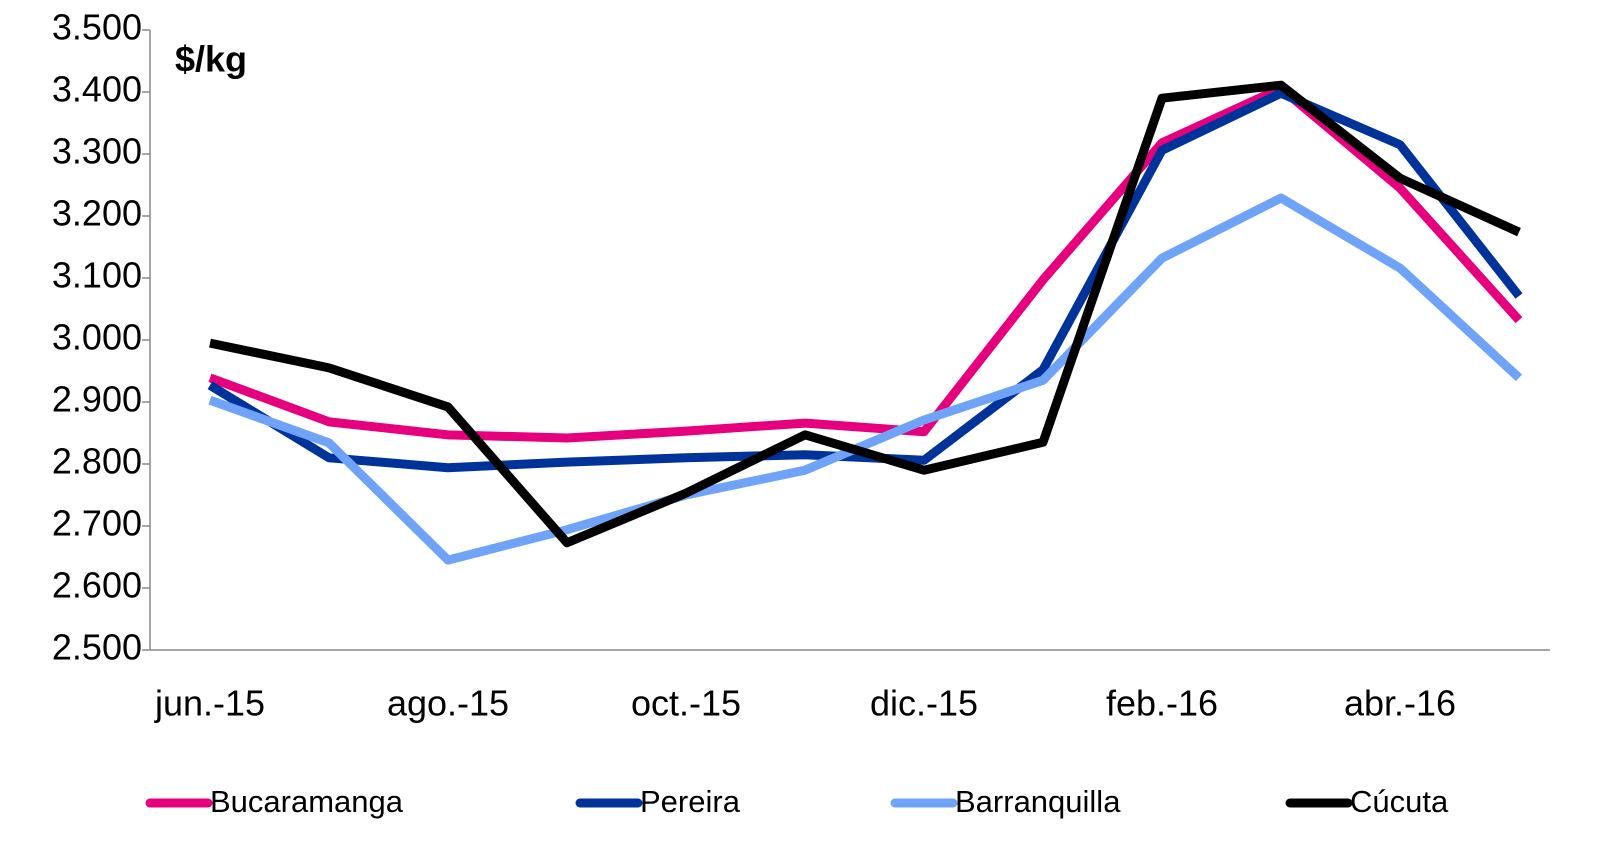  Describe the element at coordinates (1038, 801) in the screenshot. I see `legend-label: Barranquilla` at that location.